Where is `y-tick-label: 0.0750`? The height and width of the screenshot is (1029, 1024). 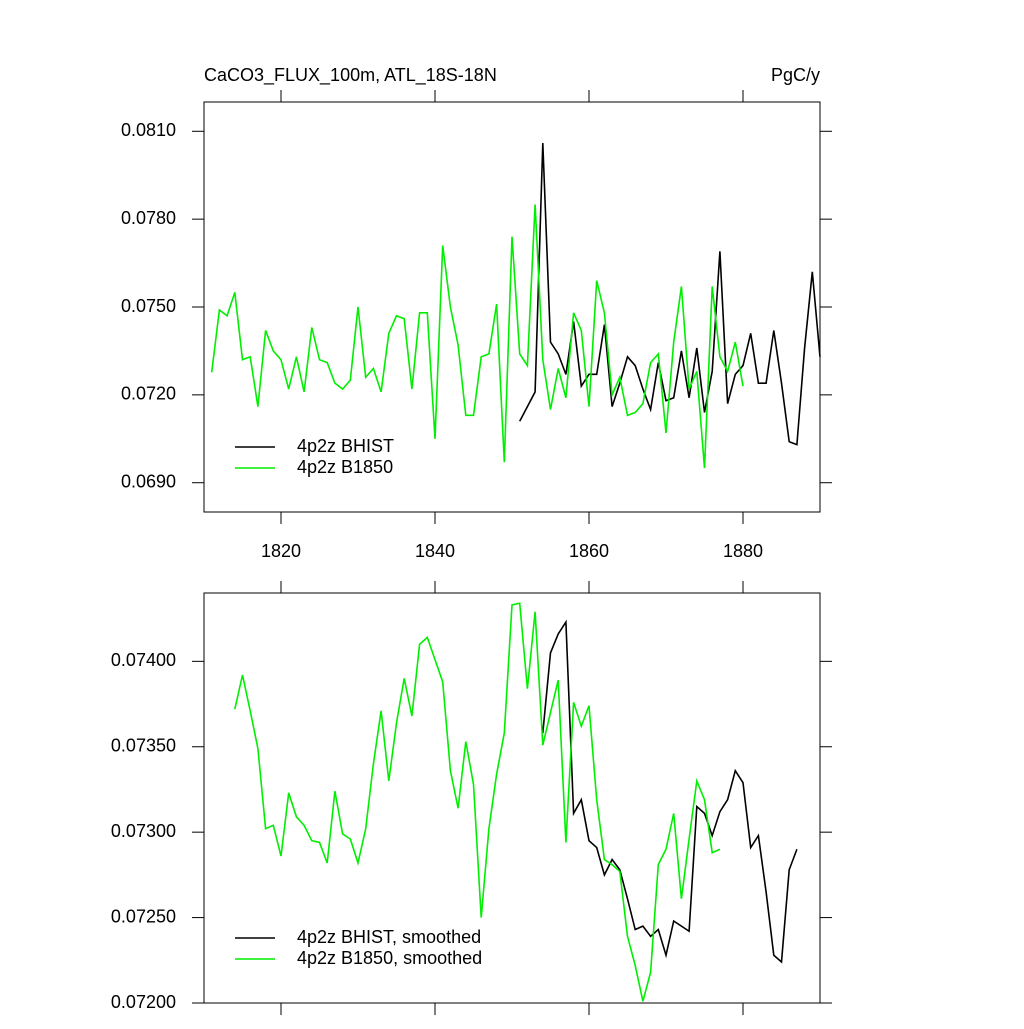
y-tick-label: 0.0750 is located at coordinates (148, 306).